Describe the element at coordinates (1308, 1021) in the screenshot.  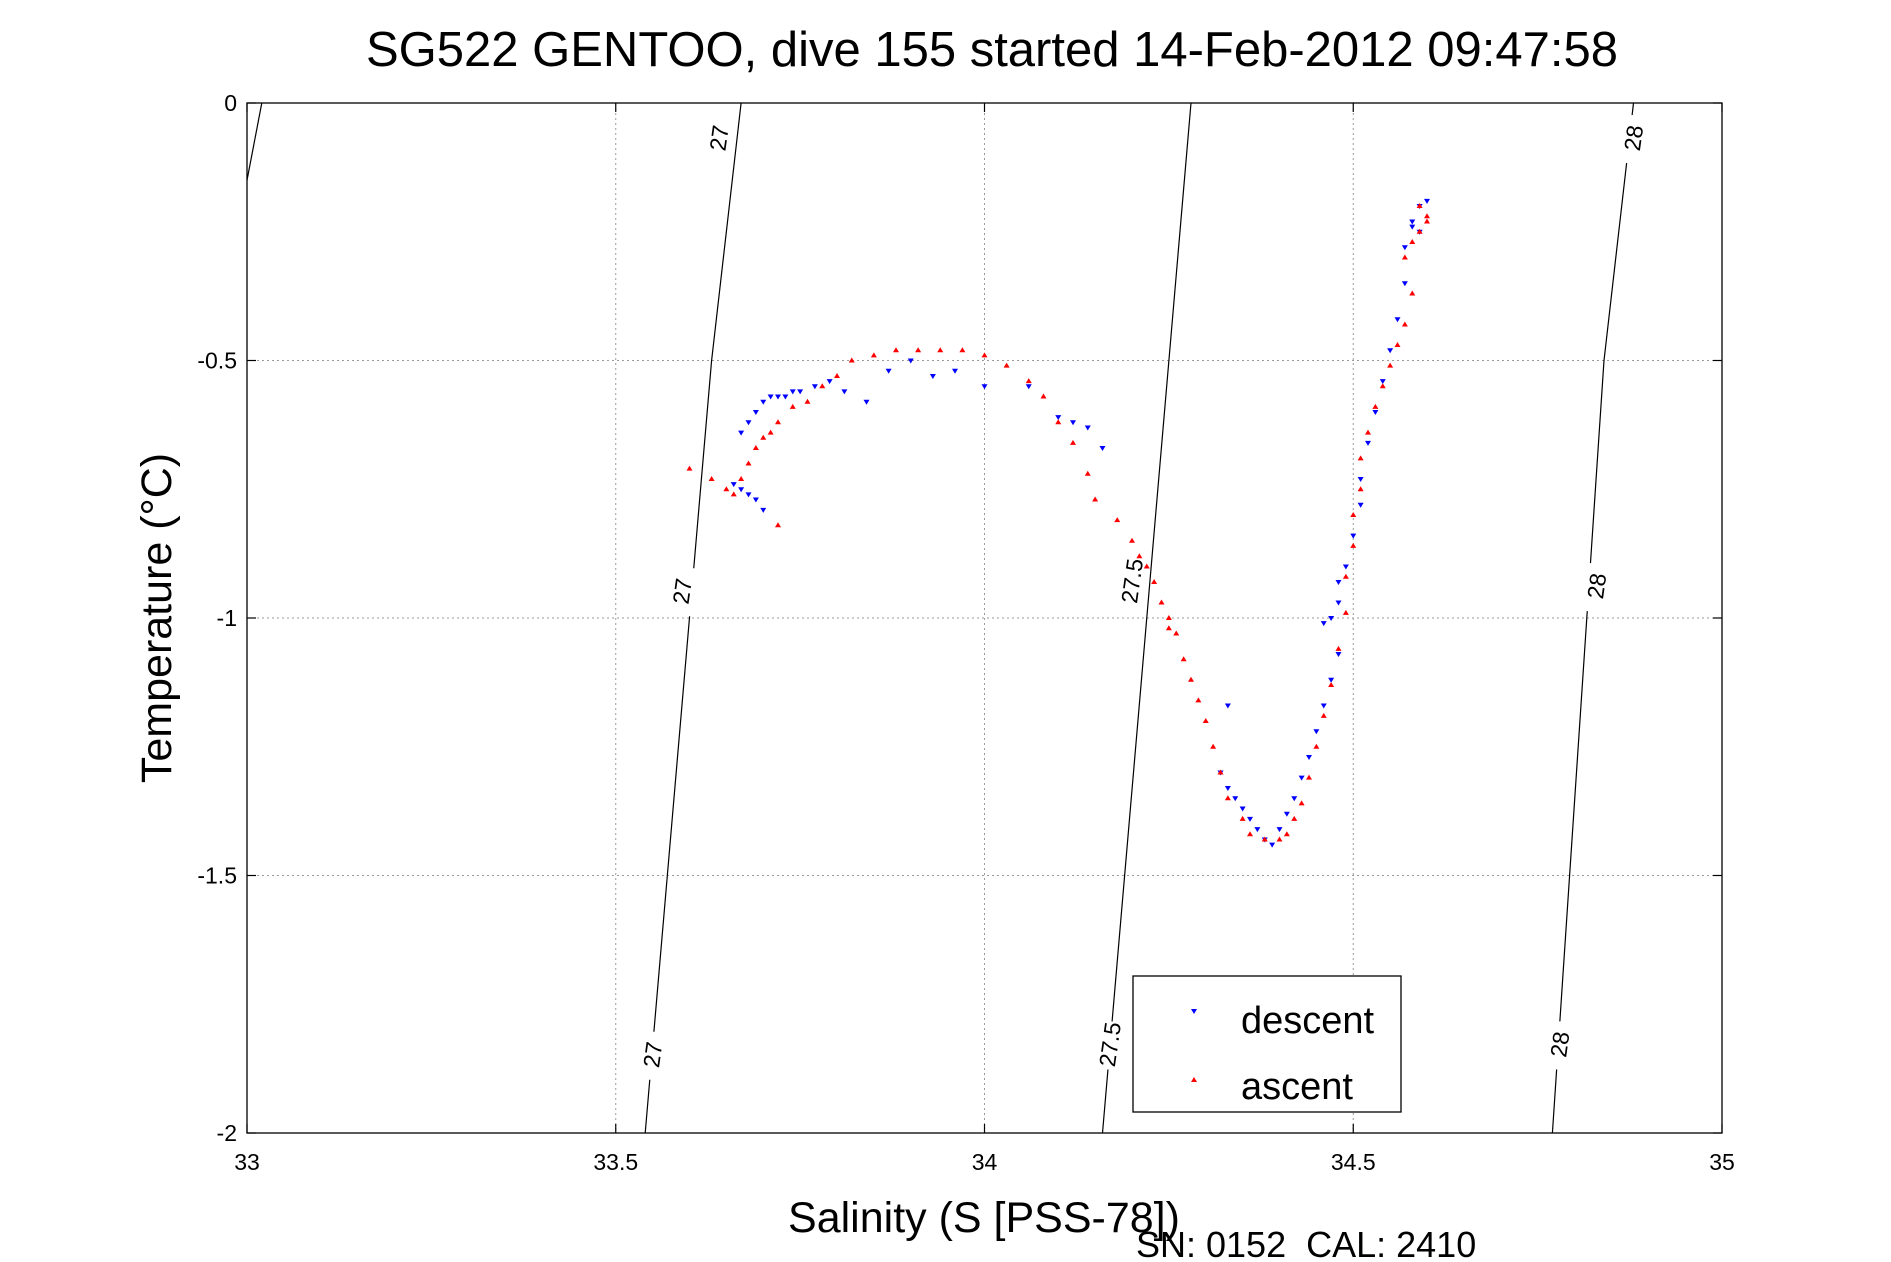
I see `legend-label-descent: descent` at that location.